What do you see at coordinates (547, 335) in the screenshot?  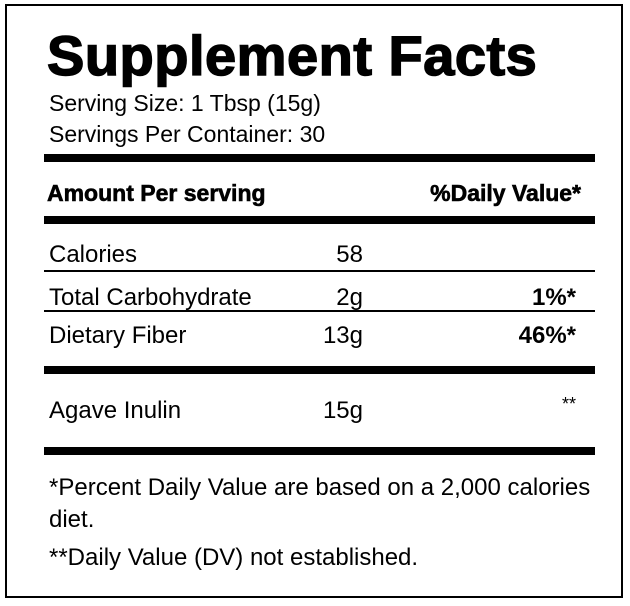 I see `daily-value: 46%*` at bounding box center [547, 335].